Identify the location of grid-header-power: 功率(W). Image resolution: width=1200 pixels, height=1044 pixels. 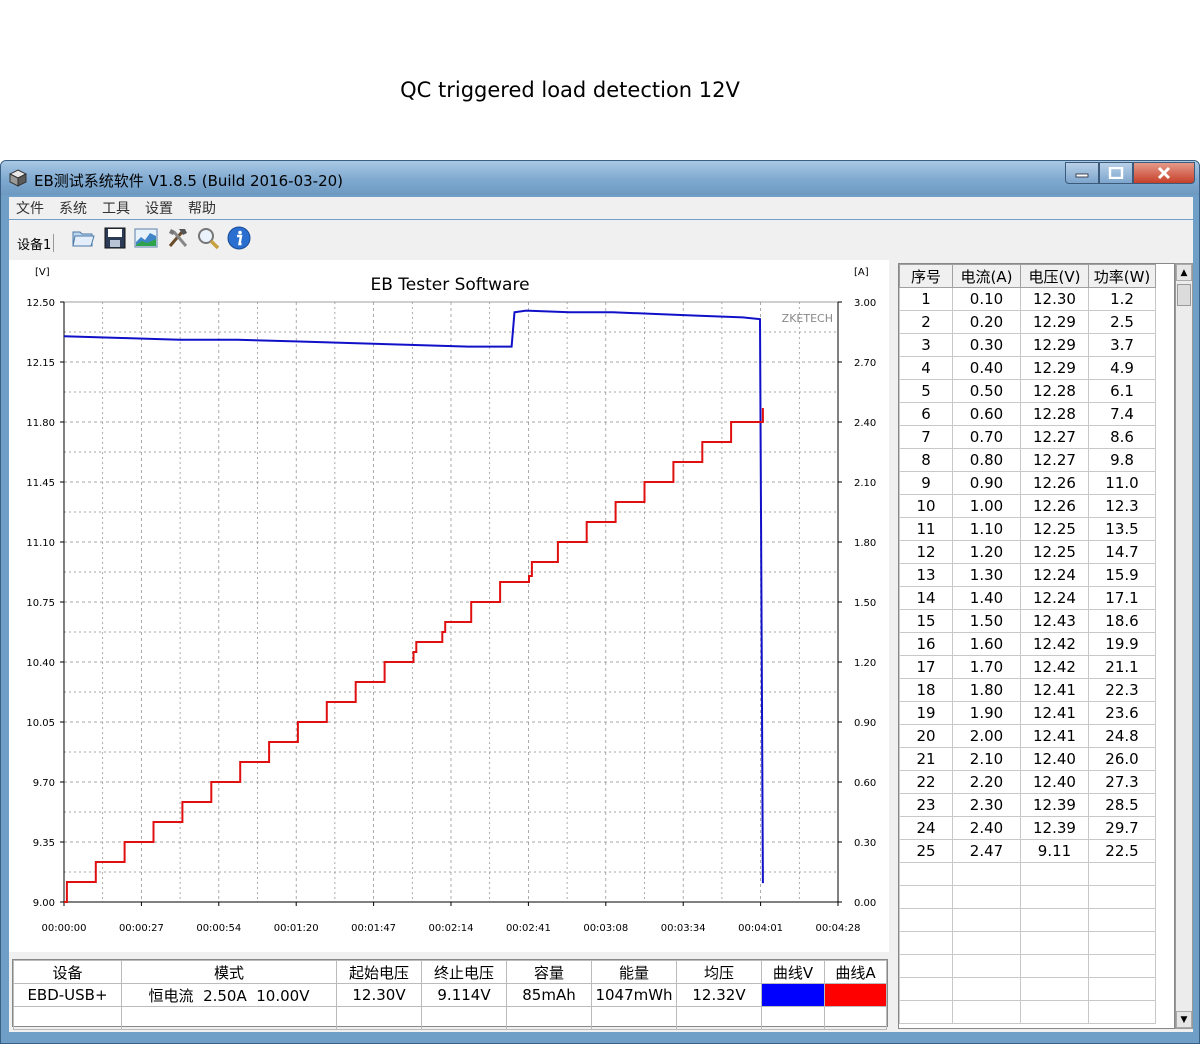
(1122, 276).